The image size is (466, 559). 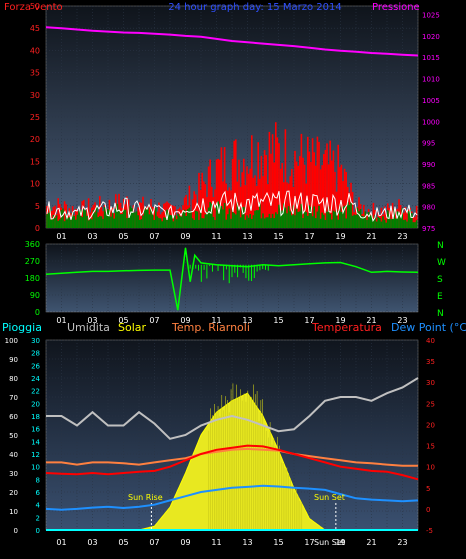 What do you see at coordinates (232, 497) in the screenshot?
I see `dew-point-line` at bounding box center [232, 497].